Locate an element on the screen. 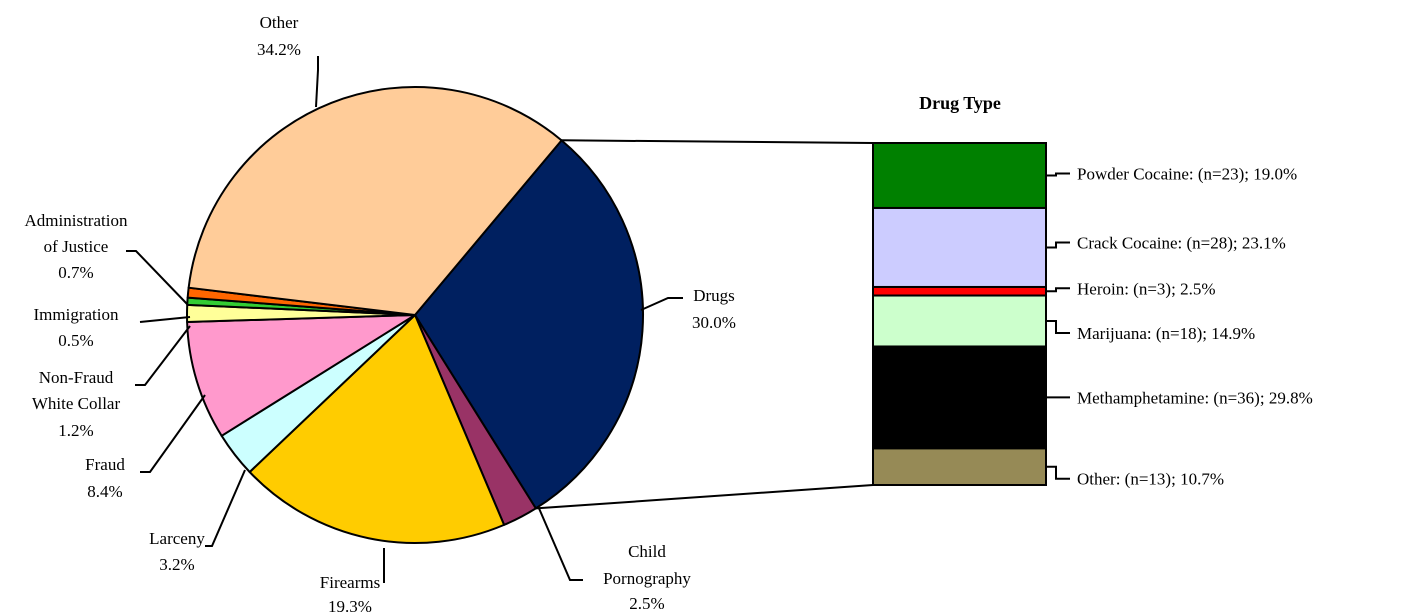 The image size is (1407, 616). bar-leader-crack-cocaine is located at coordinates (1058, 245).